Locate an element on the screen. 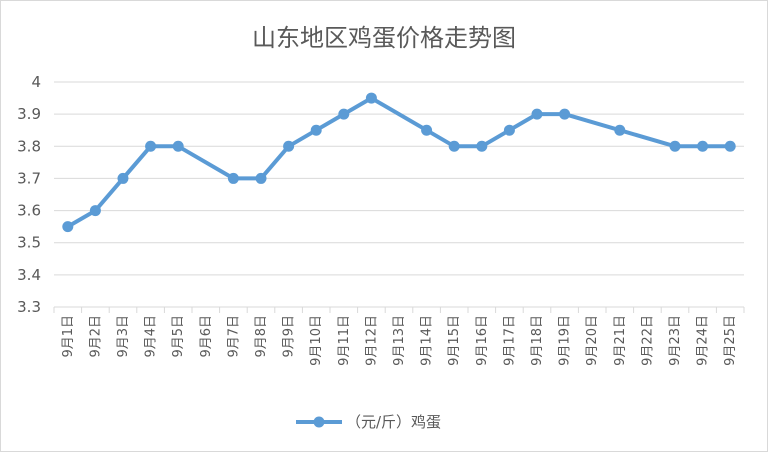  x-tick-label: 9月19日 is located at coordinates (565, 340).